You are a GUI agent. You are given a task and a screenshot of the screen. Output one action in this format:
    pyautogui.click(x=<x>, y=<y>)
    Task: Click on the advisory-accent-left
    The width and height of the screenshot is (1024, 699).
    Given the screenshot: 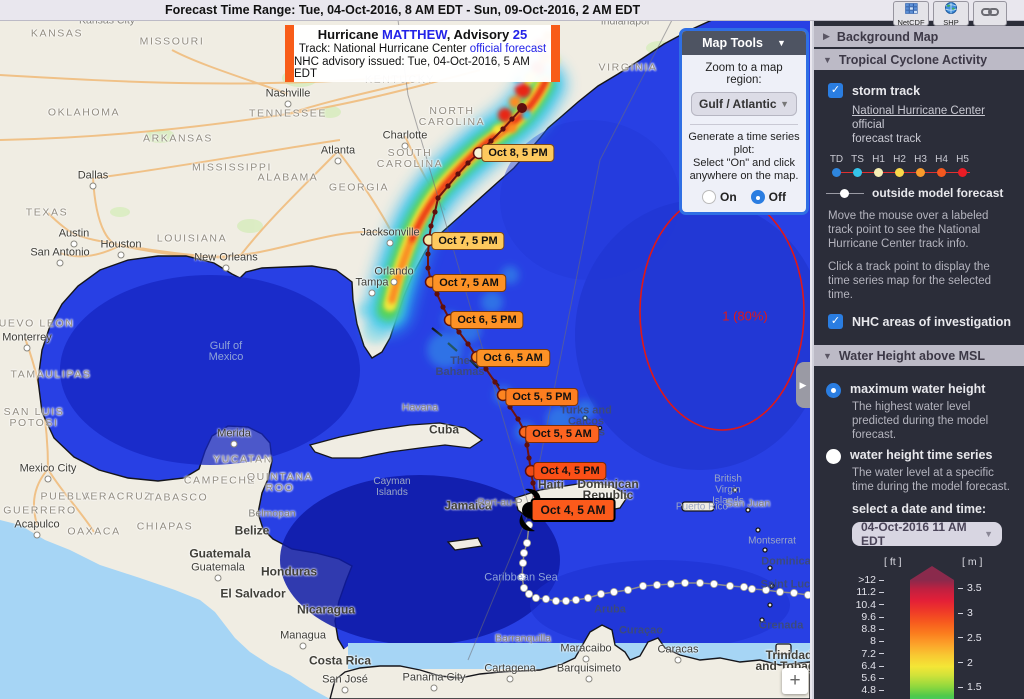 What is the action you would take?
    pyautogui.click(x=289, y=53)
    